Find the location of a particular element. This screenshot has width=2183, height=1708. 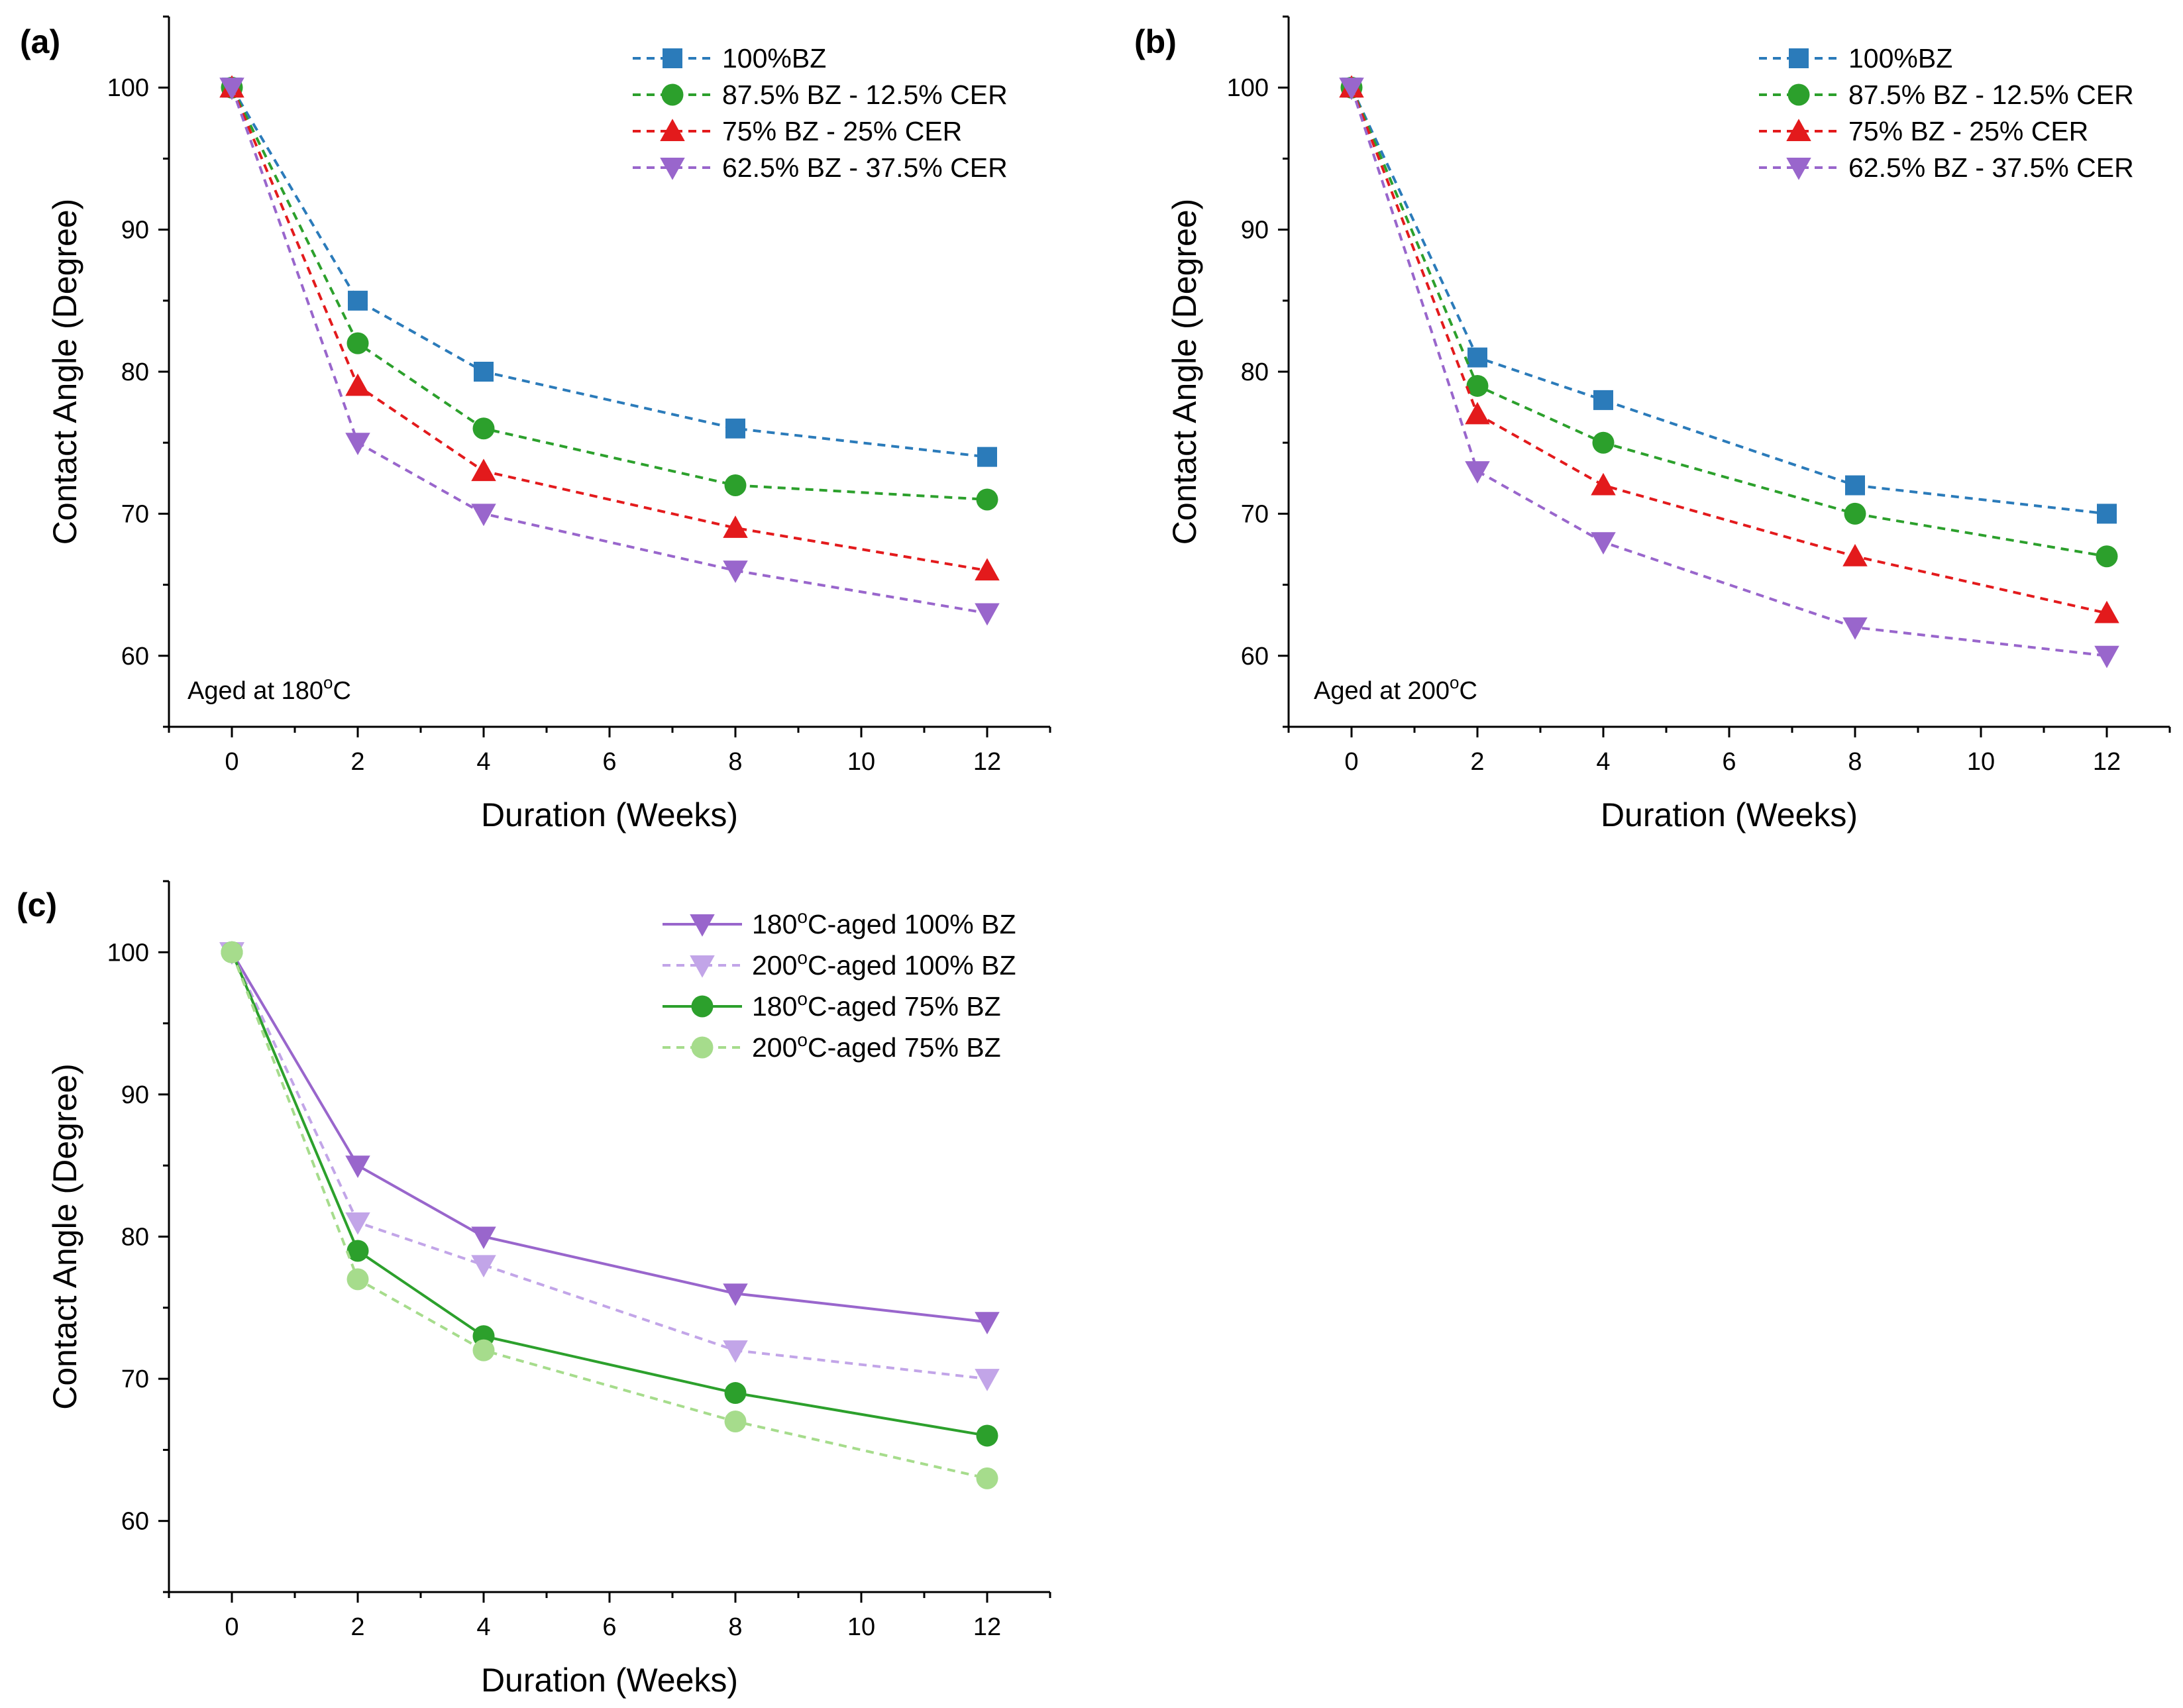

legend-item: 87.5% BZ - 12.5% CER is located at coordinates (820, 95).